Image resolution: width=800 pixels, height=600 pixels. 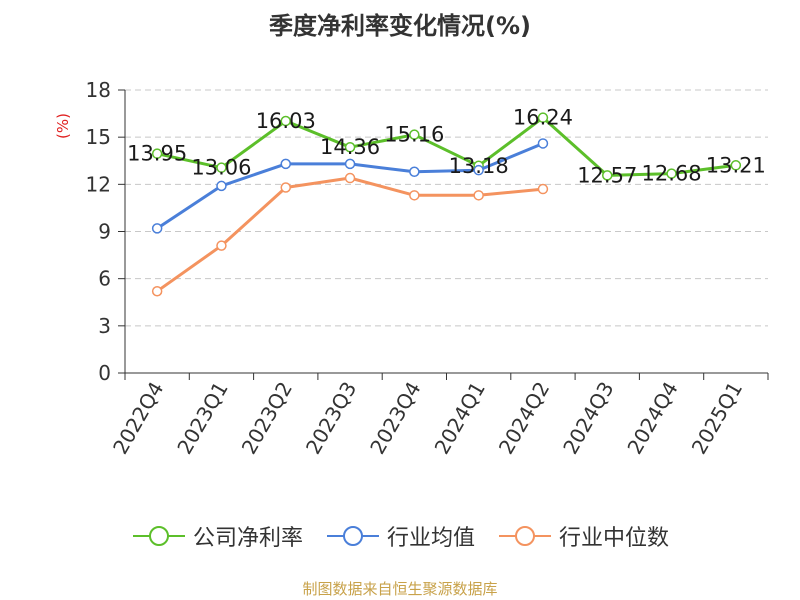 What do you see at coordinates (98, 184) in the screenshot?
I see `y-tick-label: 12` at bounding box center [98, 184].